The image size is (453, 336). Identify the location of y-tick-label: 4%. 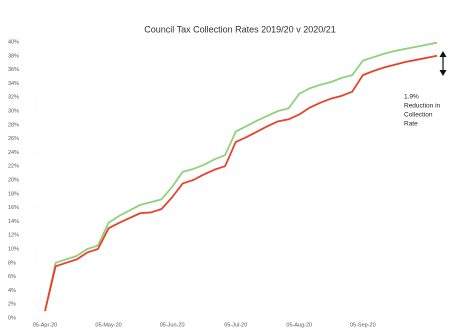
(12, 291).